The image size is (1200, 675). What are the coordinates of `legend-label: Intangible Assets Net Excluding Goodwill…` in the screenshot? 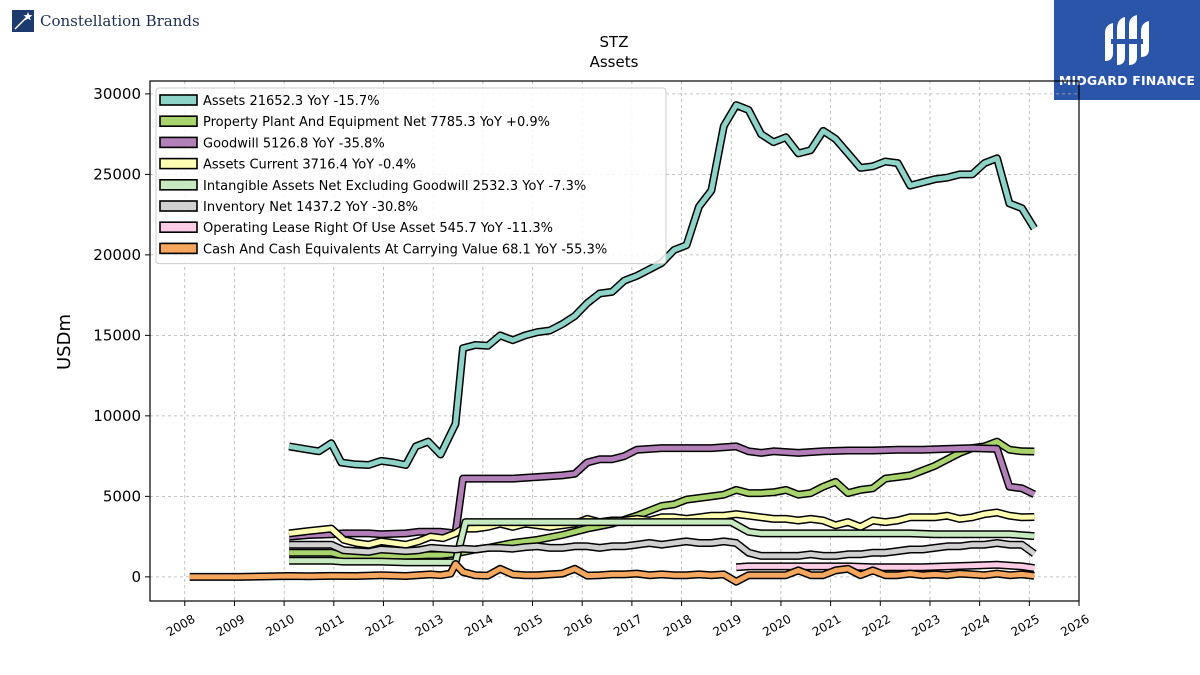 It's located at (394, 186).